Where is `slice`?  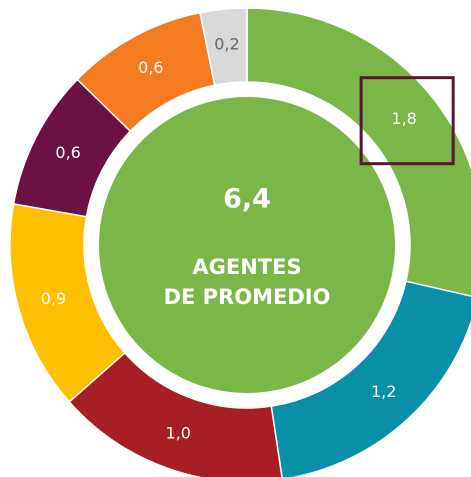
slice is located at coordinates (223, 47).